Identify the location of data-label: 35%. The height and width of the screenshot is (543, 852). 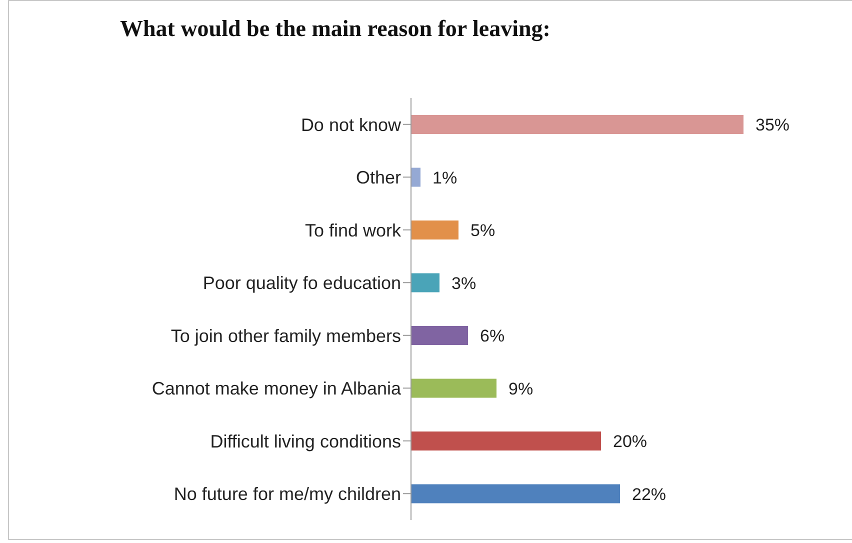
(773, 125).